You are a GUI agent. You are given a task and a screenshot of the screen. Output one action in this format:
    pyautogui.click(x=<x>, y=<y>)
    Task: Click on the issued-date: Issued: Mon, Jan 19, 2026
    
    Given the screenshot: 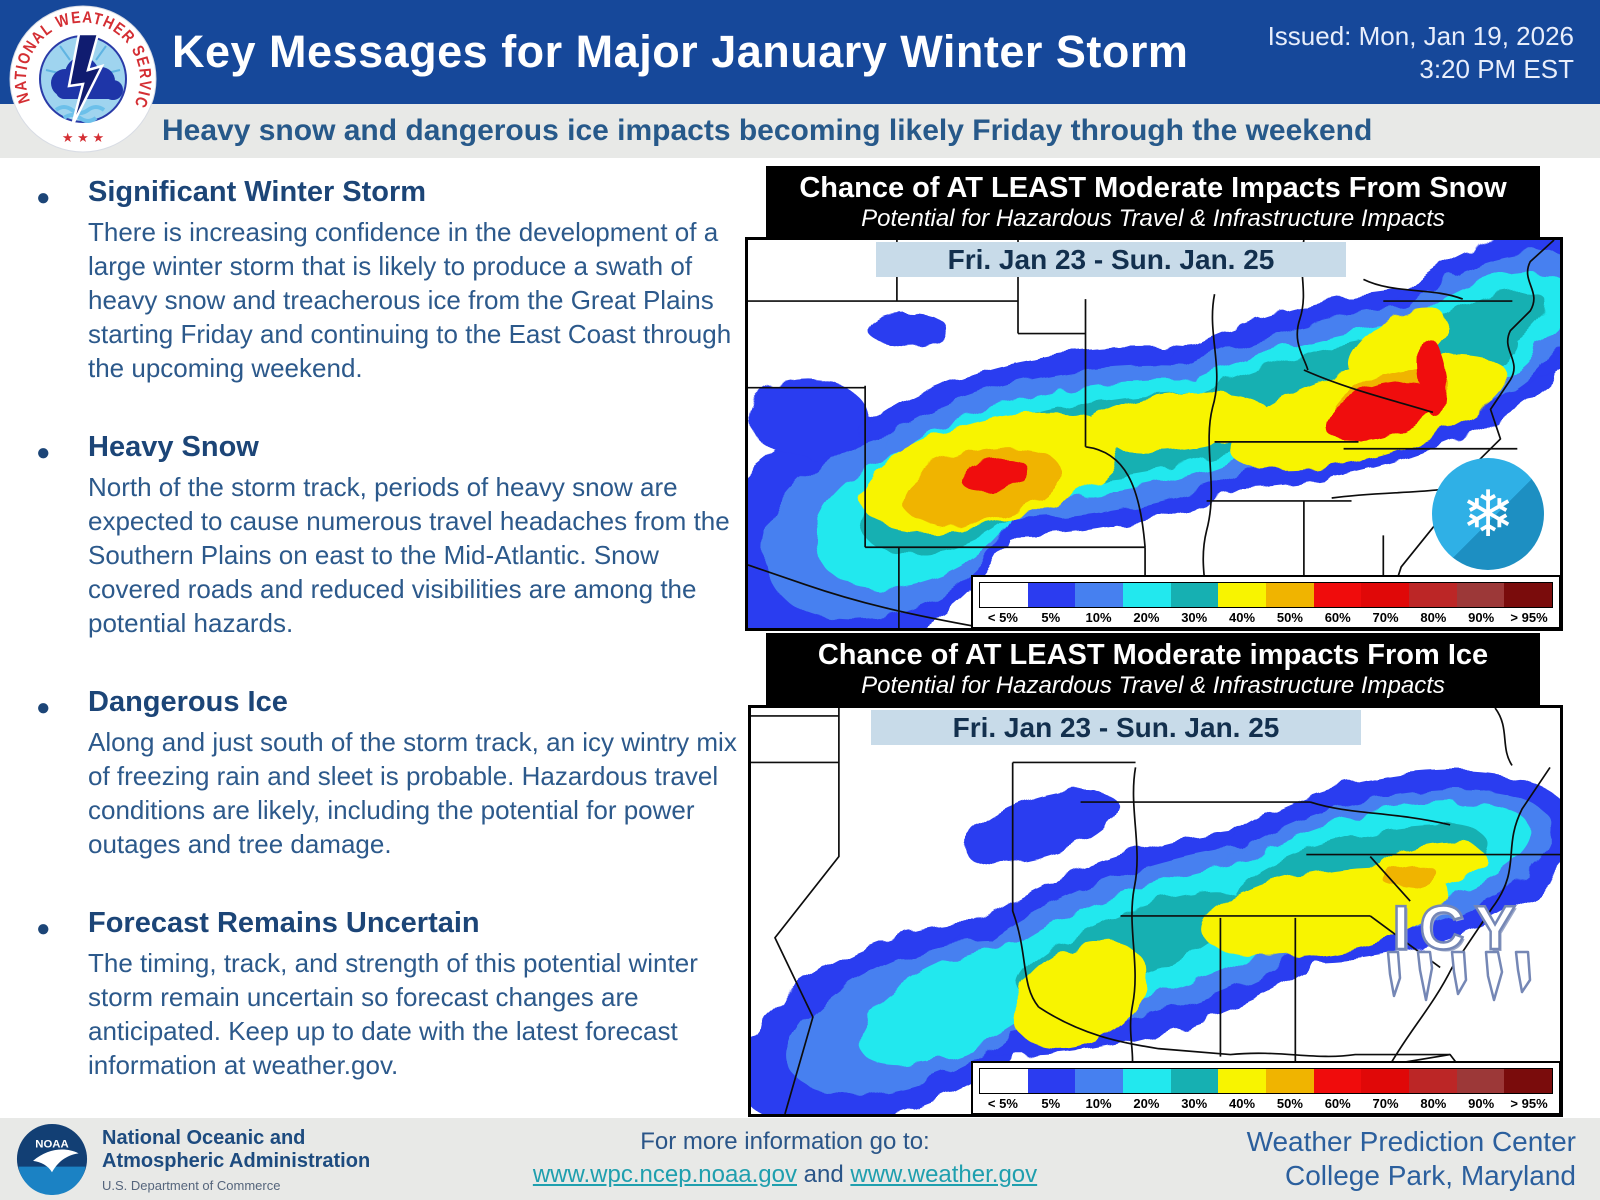 What is the action you would take?
    pyautogui.click(x=1420, y=36)
    